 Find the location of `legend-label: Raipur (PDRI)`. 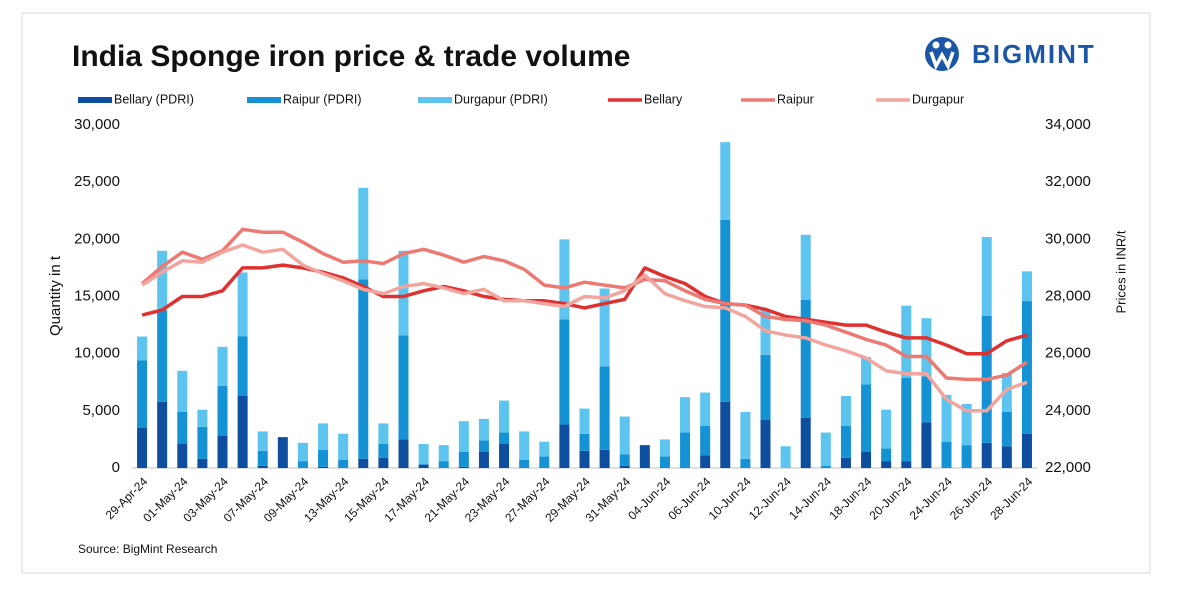

legend-label: Raipur (PDRI) is located at coordinates (322, 99).